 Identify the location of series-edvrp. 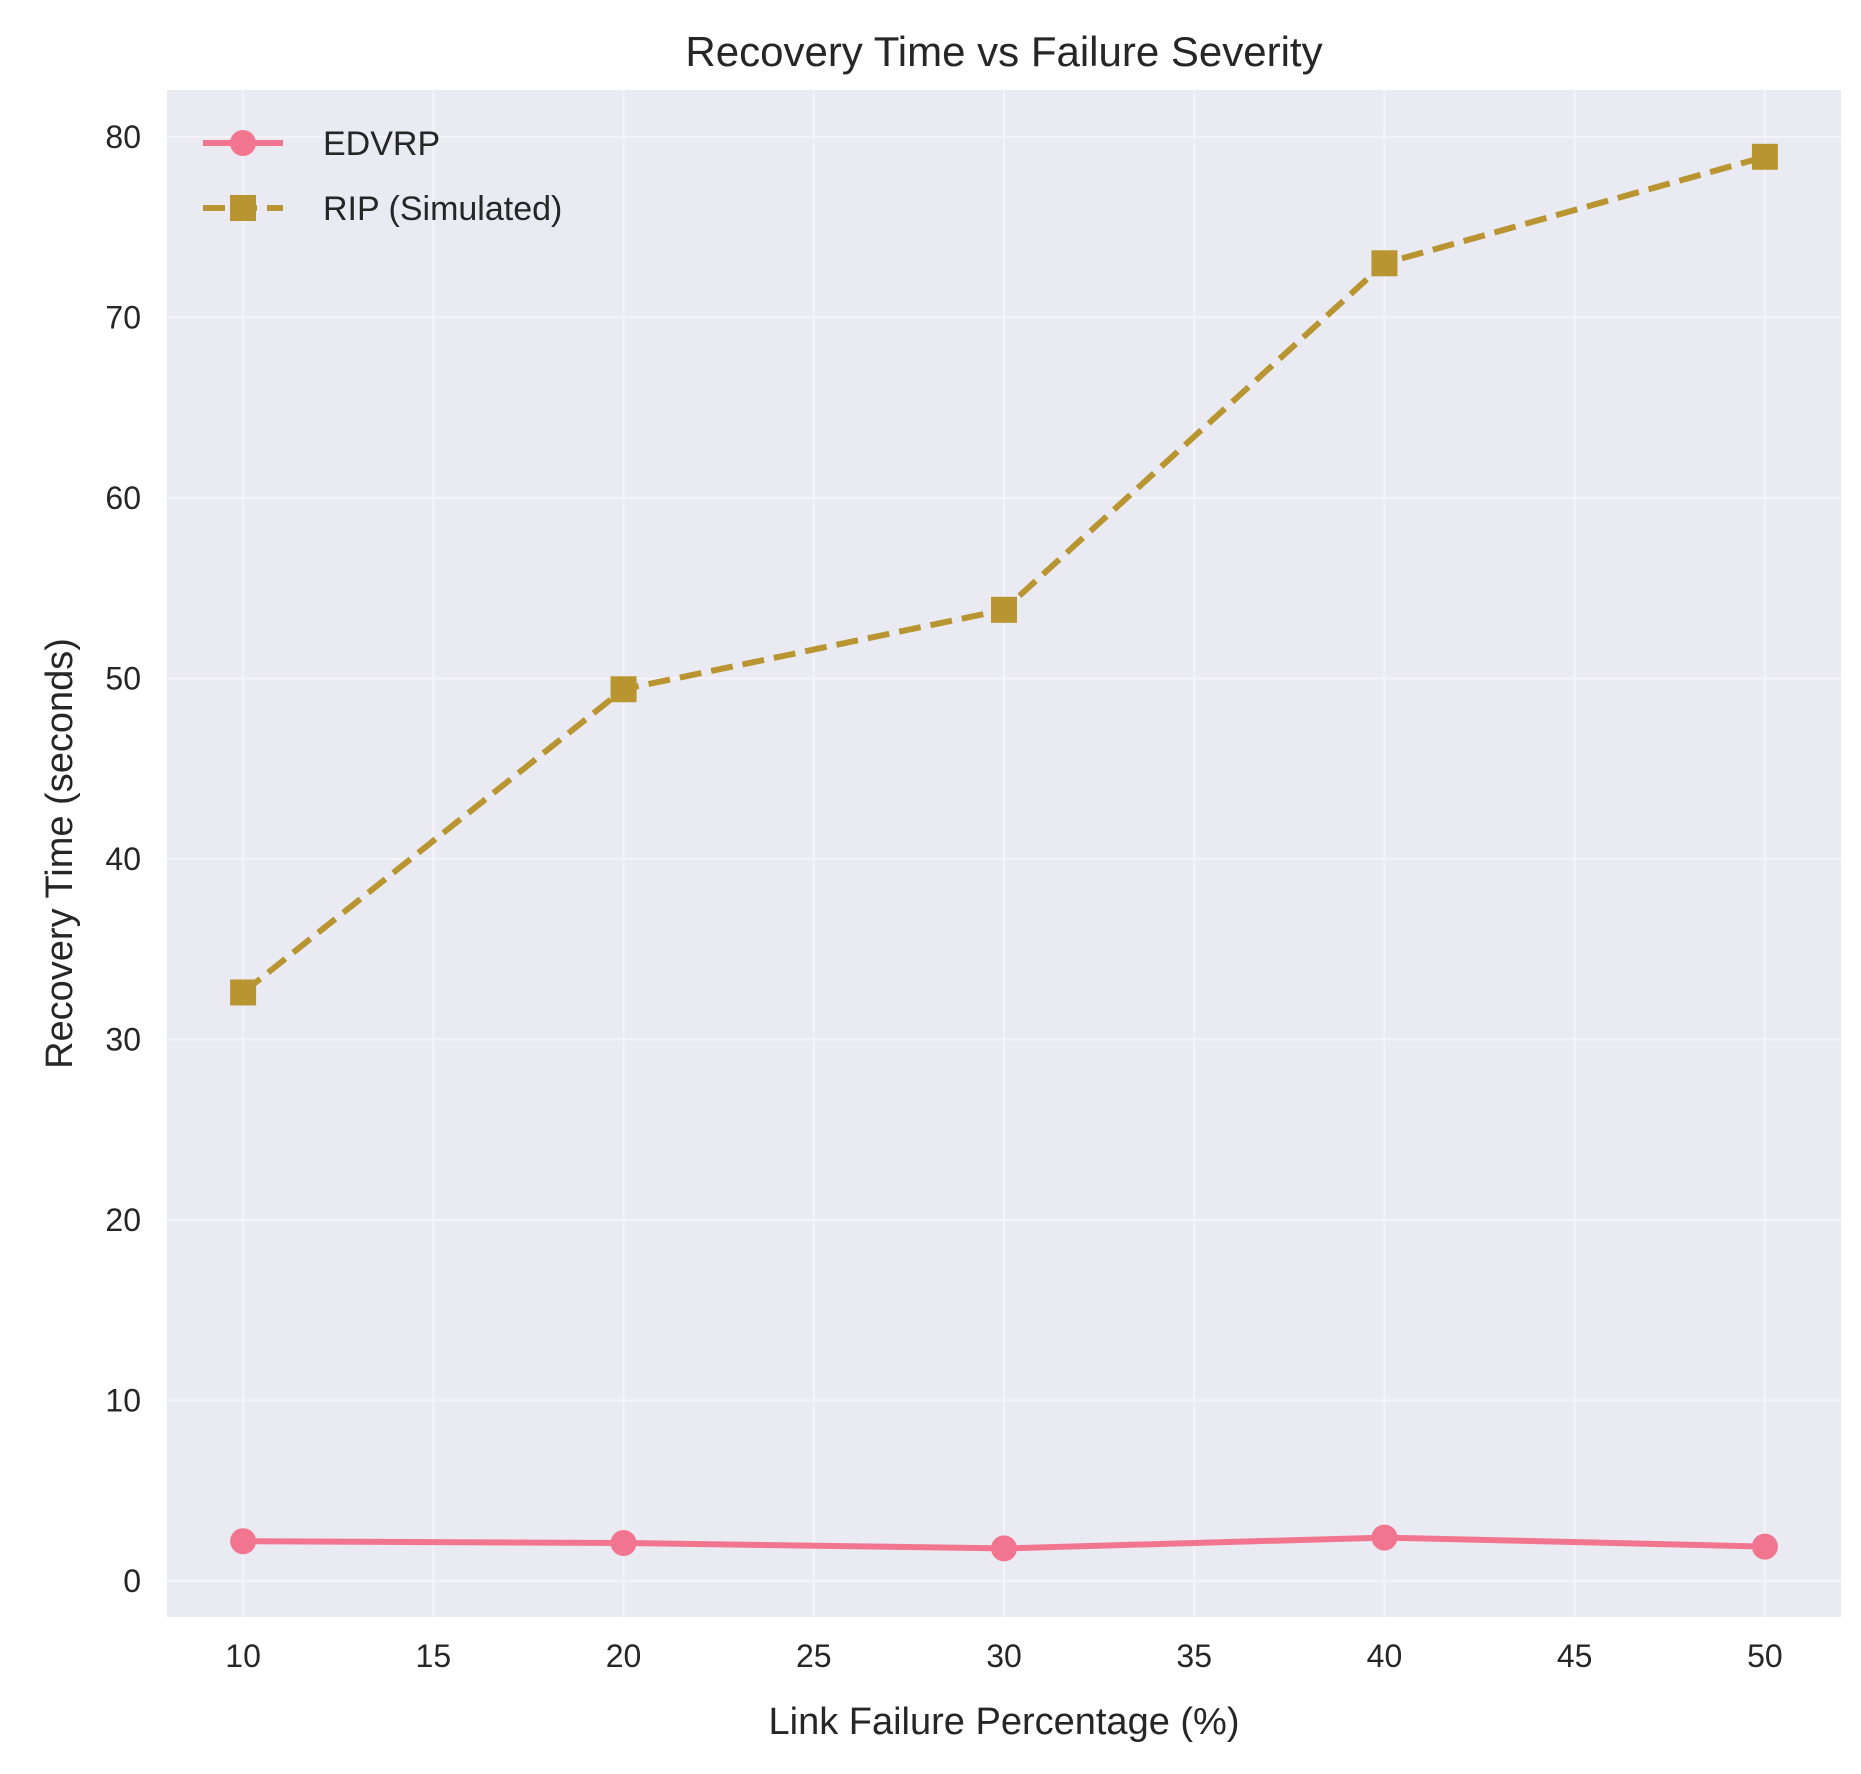
(1004, 1543).